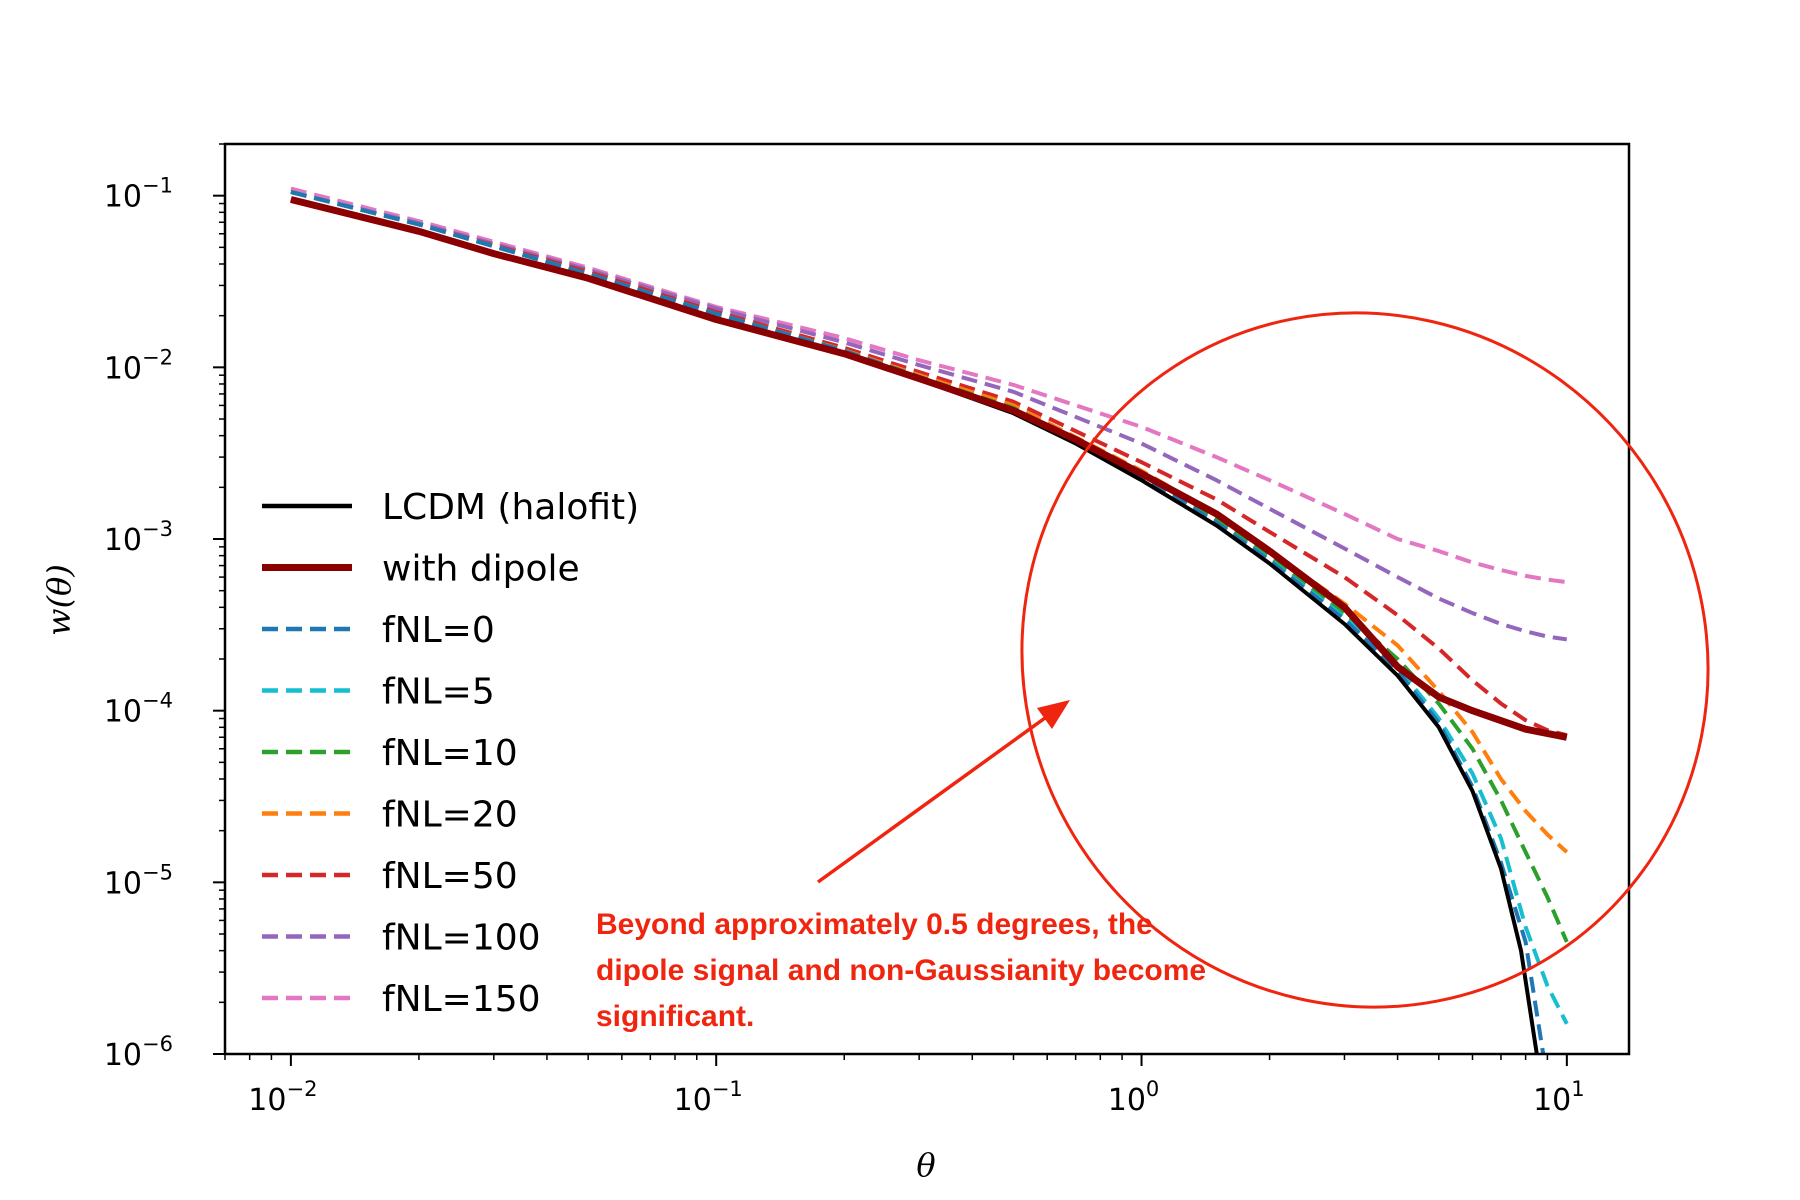  What do you see at coordinates (138, 1052) in the screenshot?
I see `y-tick-label: 10⁻⁶` at bounding box center [138, 1052].